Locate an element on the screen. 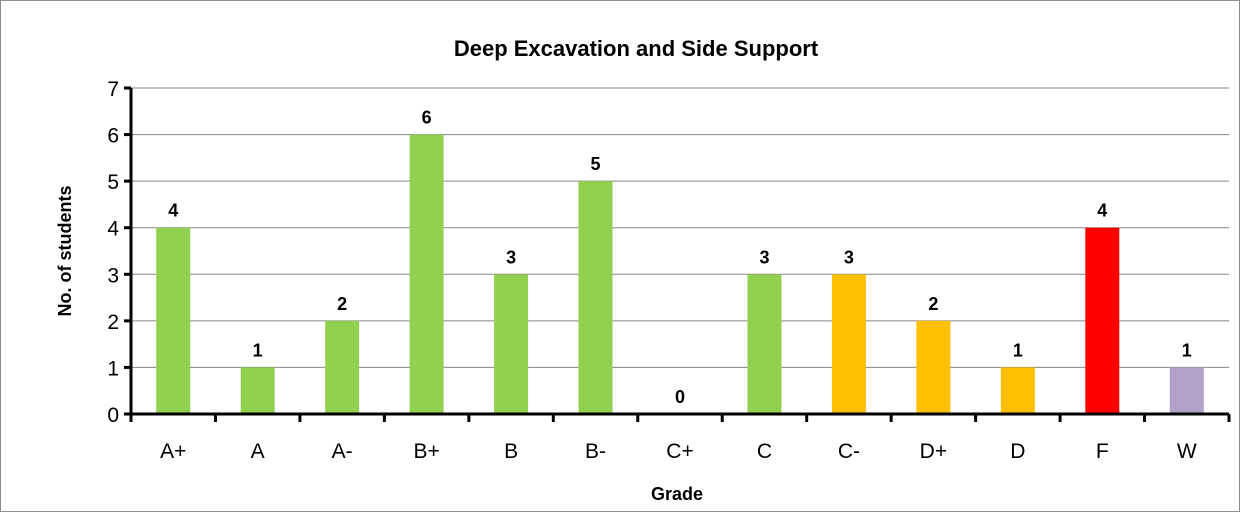 This screenshot has height=515, width=1243. data-label: 5 is located at coordinates (596, 164).